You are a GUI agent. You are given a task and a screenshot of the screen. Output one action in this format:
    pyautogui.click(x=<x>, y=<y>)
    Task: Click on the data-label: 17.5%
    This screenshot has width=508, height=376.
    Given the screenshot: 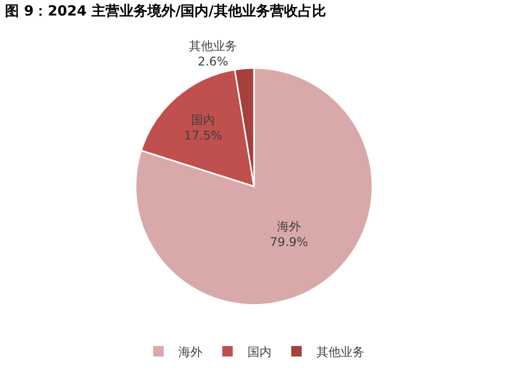 What is the action you would take?
    pyautogui.click(x=203, y=135)
    